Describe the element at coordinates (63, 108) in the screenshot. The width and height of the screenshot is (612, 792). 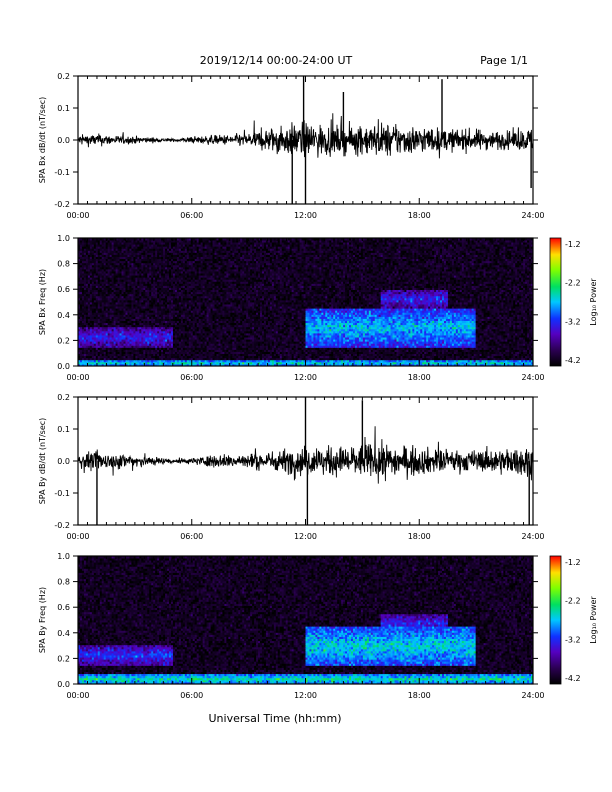
I see `y-tick-label: 0.1` at that location.